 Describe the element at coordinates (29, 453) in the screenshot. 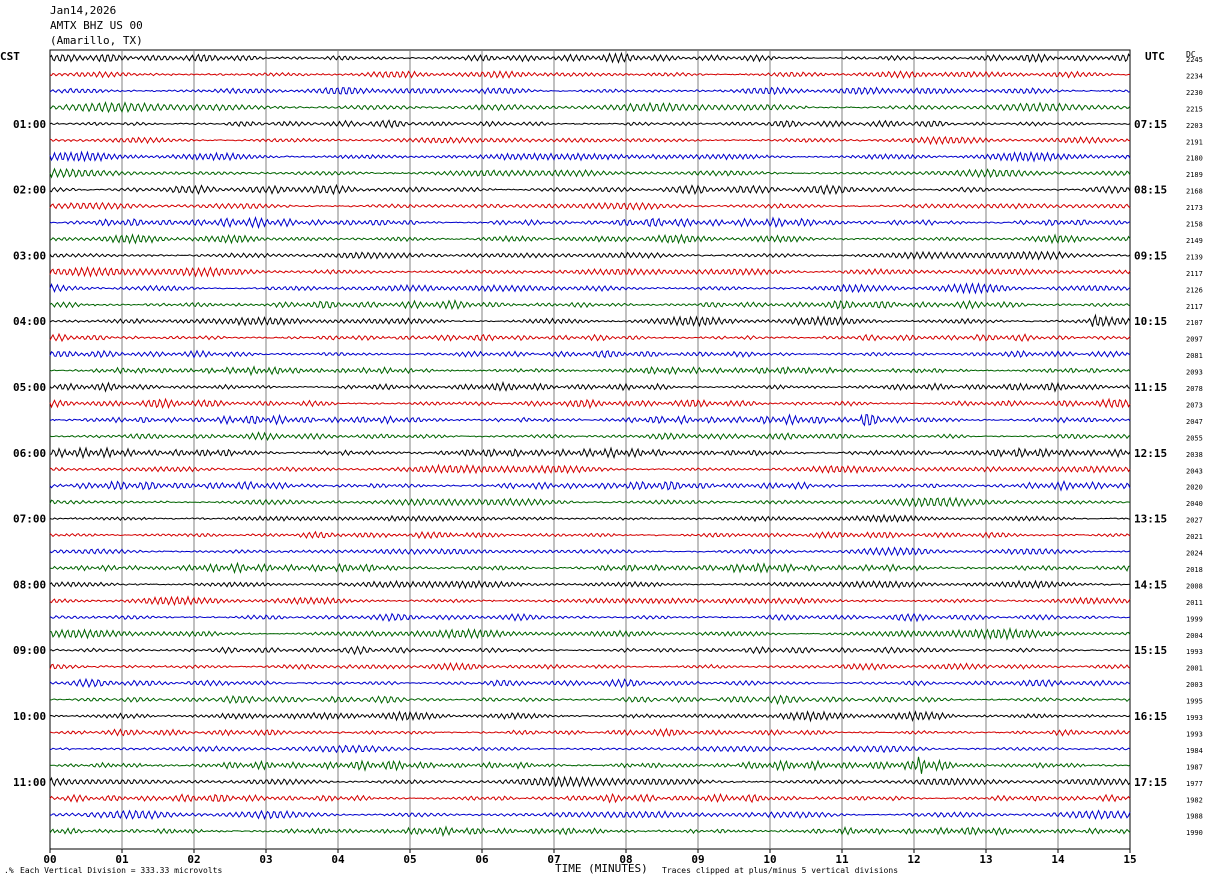

I see `left-hour-label: 06:00` at that location.